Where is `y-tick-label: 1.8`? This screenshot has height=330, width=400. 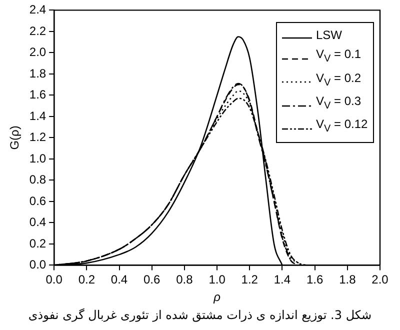
y-tick-label: 1.8 is located at coordinates (37, 73).